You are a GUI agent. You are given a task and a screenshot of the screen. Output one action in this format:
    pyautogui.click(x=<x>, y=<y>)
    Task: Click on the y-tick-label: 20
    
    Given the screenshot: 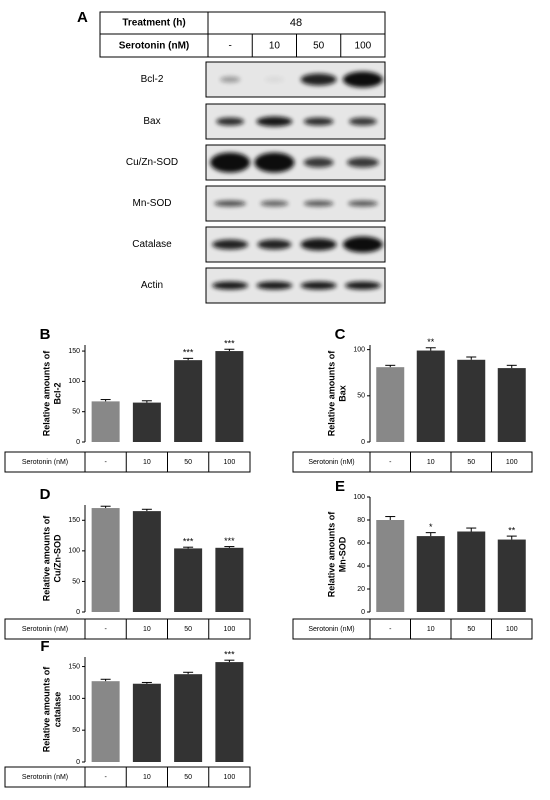 What is the action you would take?
    pyautogui.click(x=361, y=589)
    